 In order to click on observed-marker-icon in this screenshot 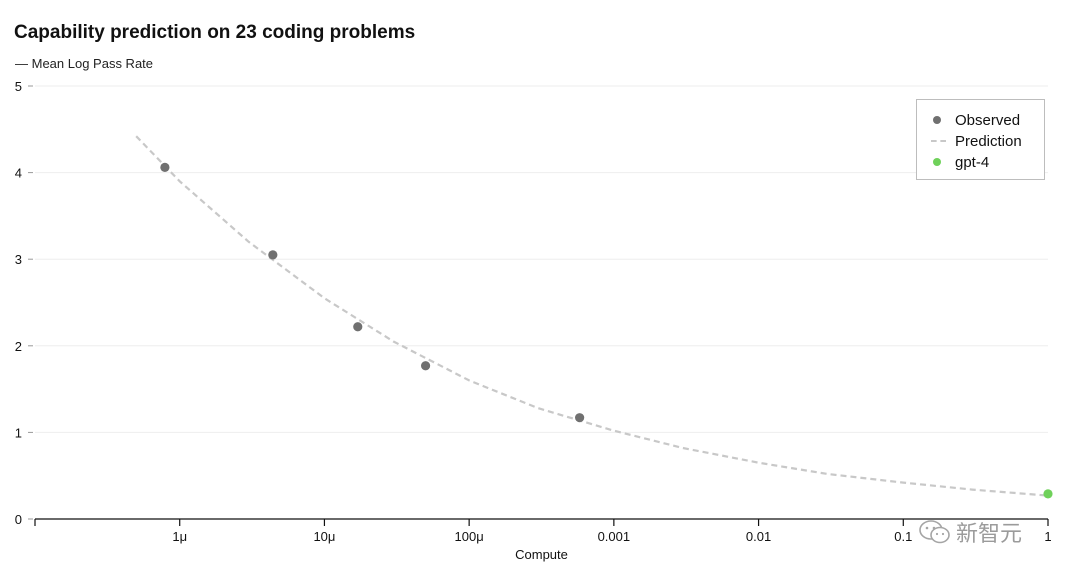, I will do `click(936, 120)`.